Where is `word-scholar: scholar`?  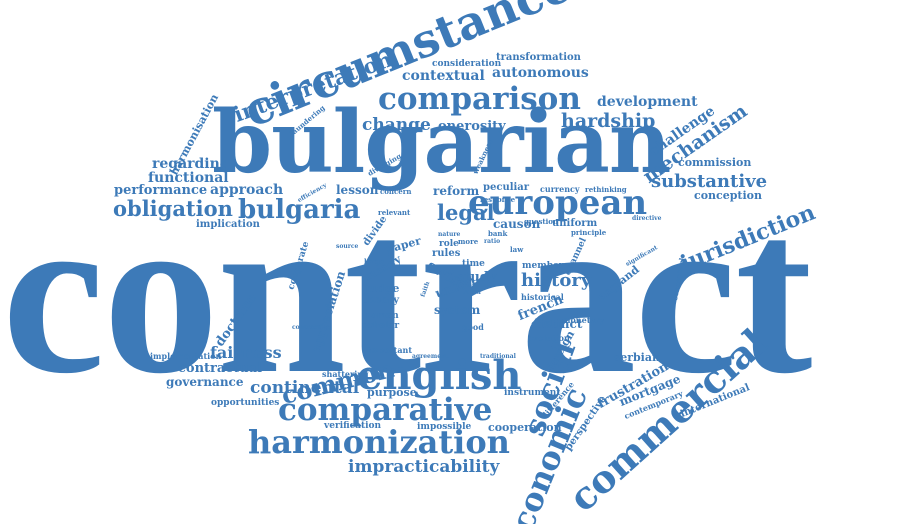
word-scholar: scholar is located at coordinates (381, 326).